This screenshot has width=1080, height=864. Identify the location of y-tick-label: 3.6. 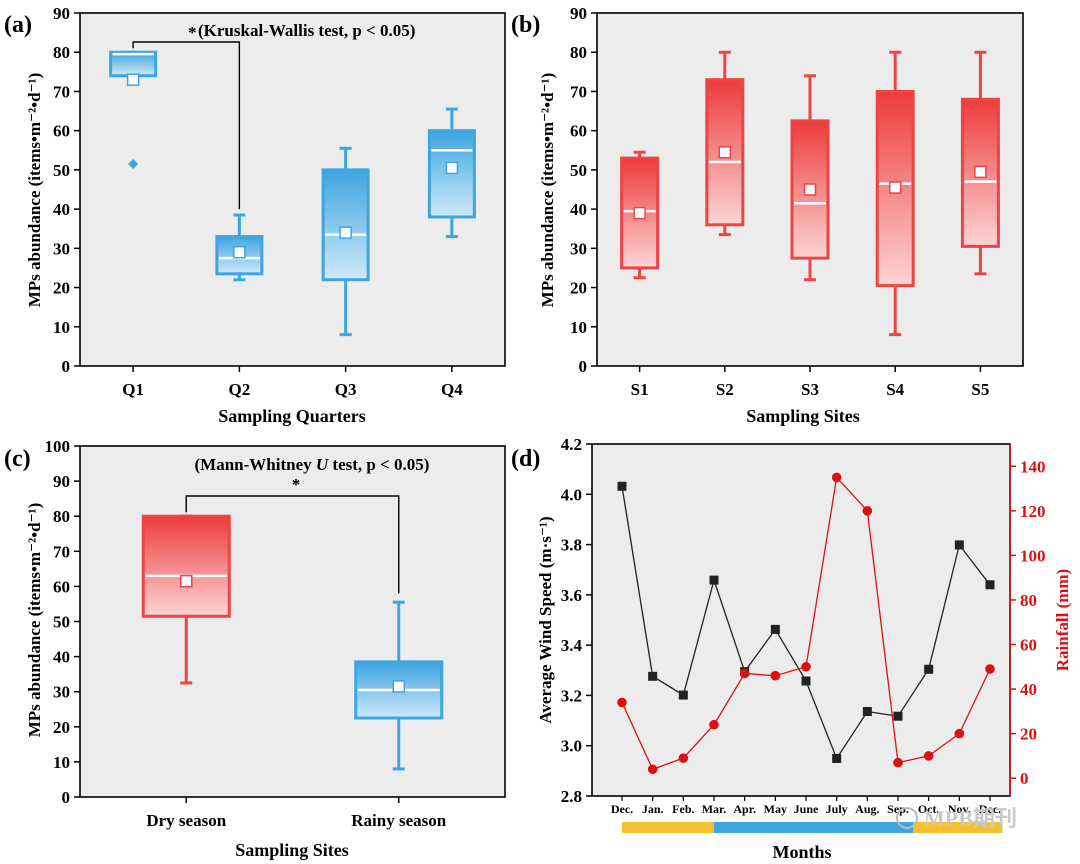
(571, 595).